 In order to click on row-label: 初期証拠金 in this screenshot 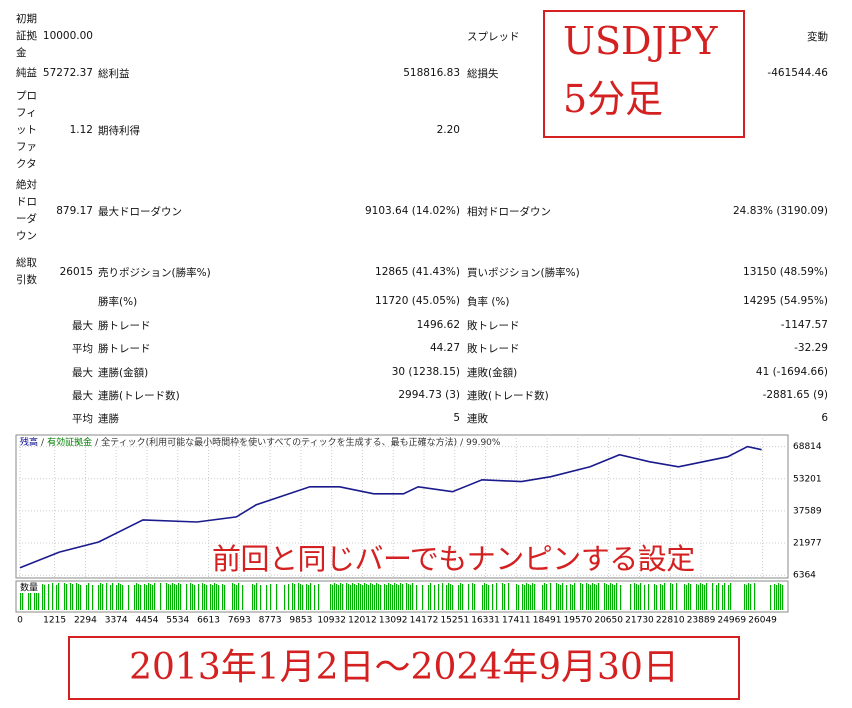, I will do `click(26, 35)`.